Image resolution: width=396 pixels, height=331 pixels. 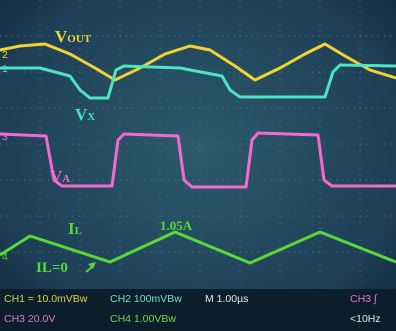 I want to click on trace-label: VX, so click(x=85, y=114).